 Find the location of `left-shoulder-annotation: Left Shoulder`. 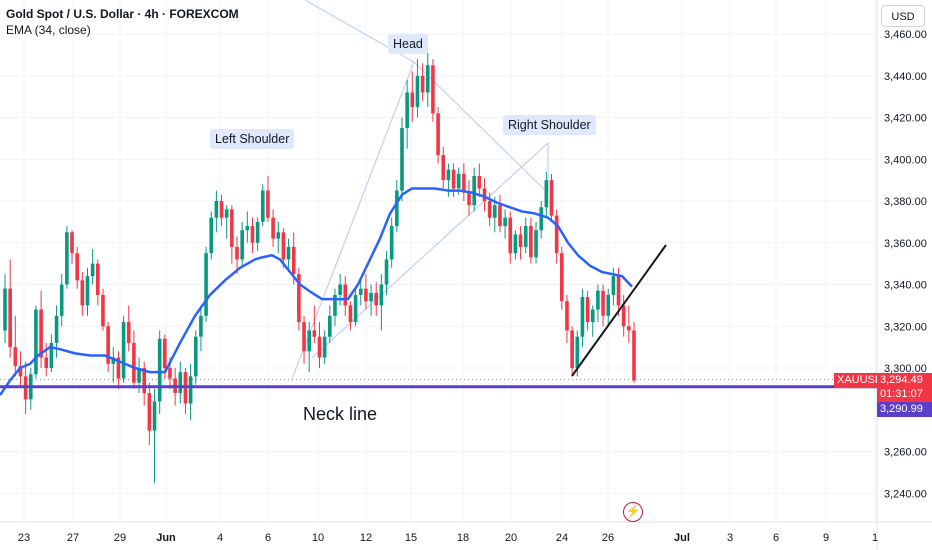

left-shoulder-annotation: Left Shoulder is located at coordinates (252, 139).